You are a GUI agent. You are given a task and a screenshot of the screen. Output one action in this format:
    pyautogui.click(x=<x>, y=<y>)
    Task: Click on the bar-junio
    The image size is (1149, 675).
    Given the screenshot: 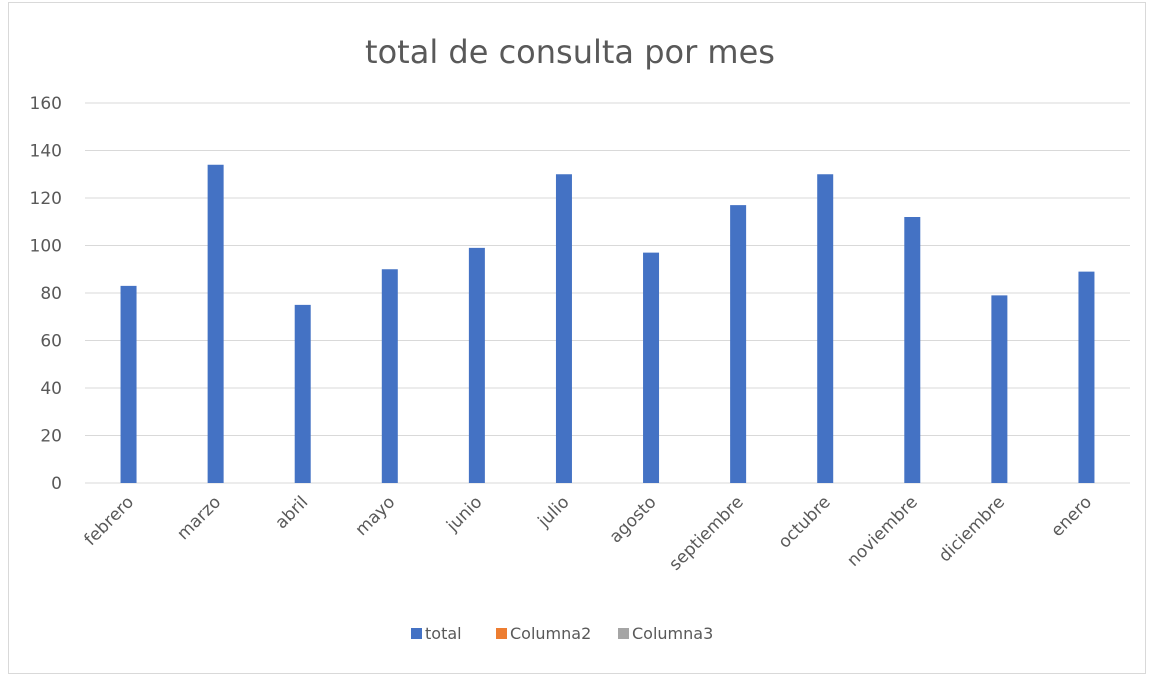 What is the action you would take?
    pyautogui.click(x=476, y=365)
    